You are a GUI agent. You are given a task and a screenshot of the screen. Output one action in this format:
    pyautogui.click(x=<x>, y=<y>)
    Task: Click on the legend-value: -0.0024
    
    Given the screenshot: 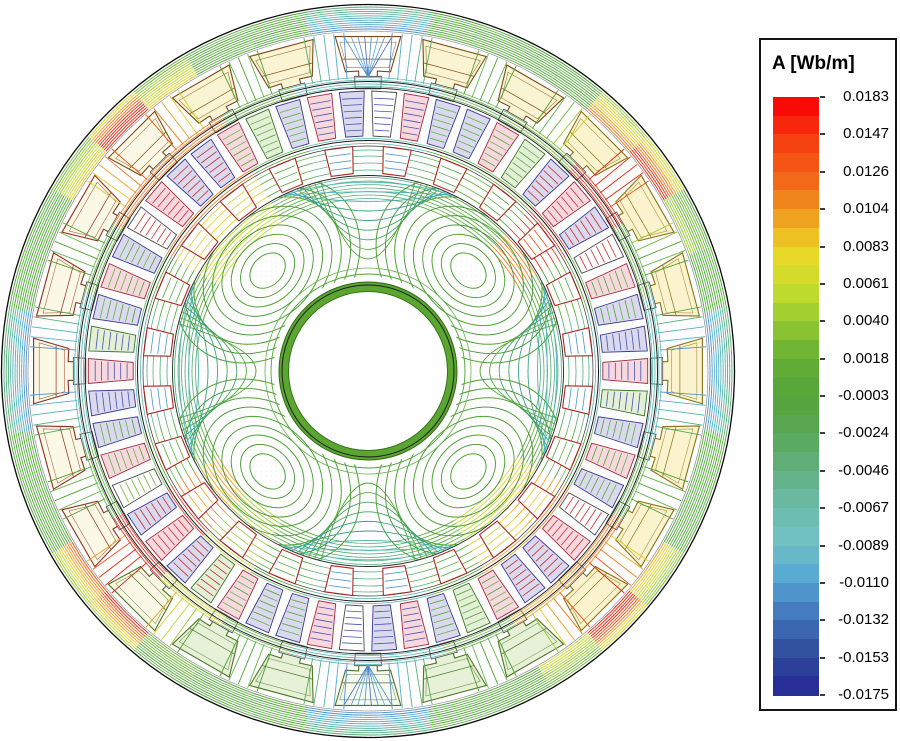 What is the action you would take?
    pyautogui.click(x=863, y=433)
    